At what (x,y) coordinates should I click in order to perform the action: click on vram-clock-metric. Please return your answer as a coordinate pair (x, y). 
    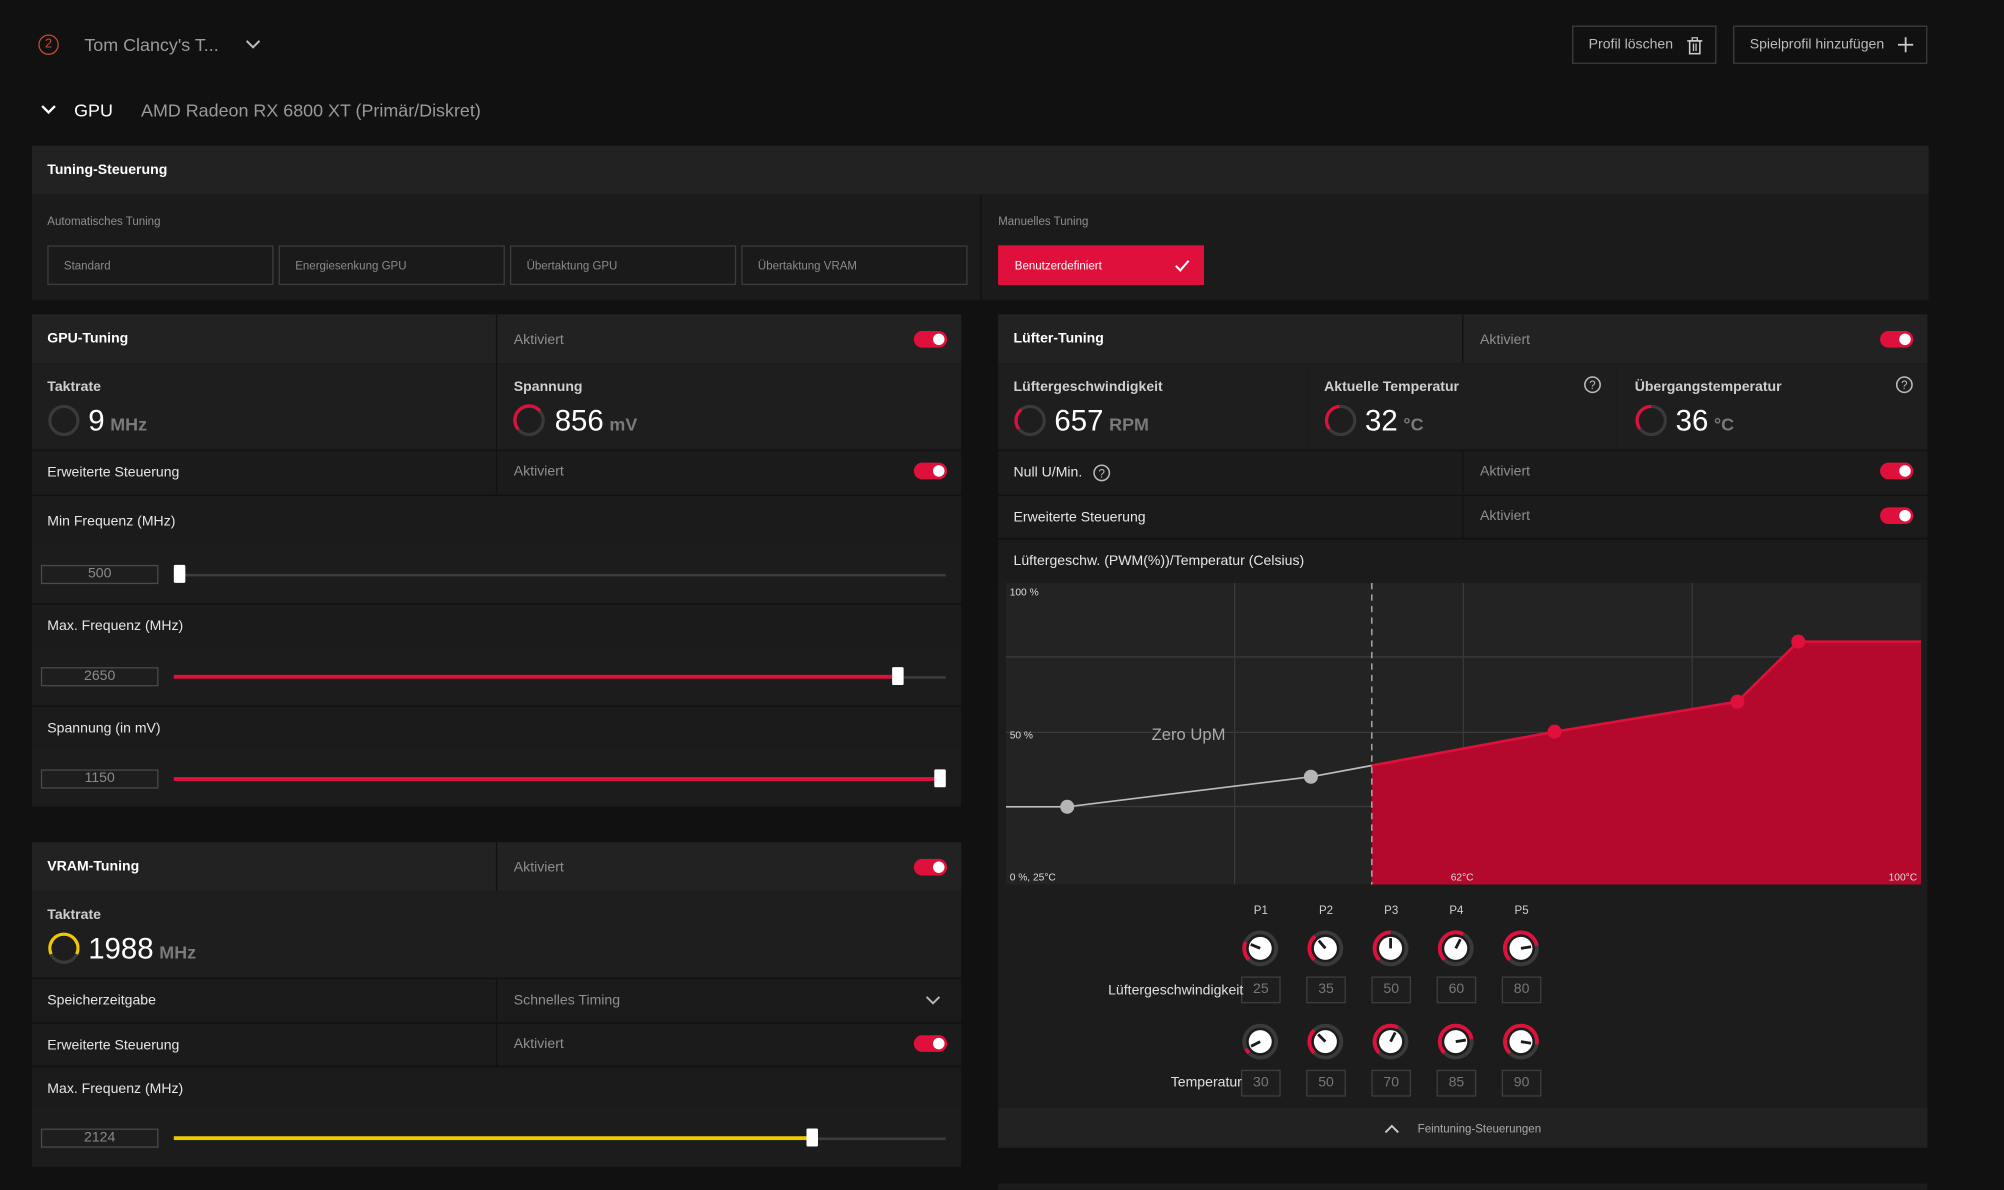
    Looking at the image, I should click on (496, 935).